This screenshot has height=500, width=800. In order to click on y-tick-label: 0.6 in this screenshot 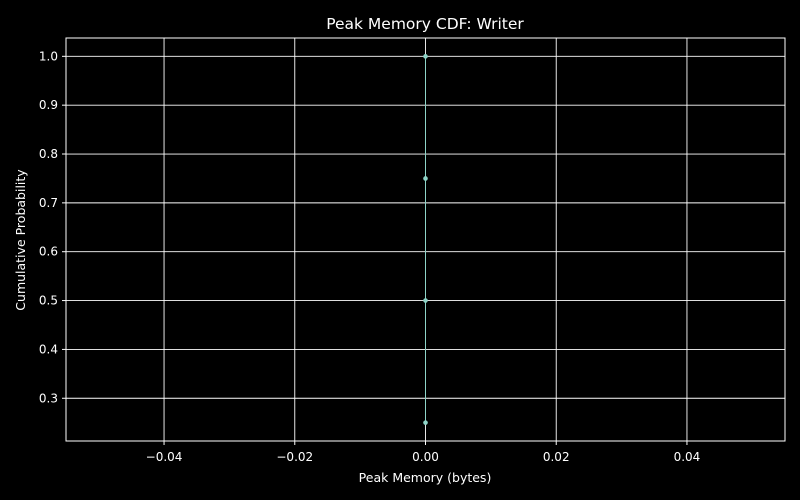, I will do `click(48, 252)`.